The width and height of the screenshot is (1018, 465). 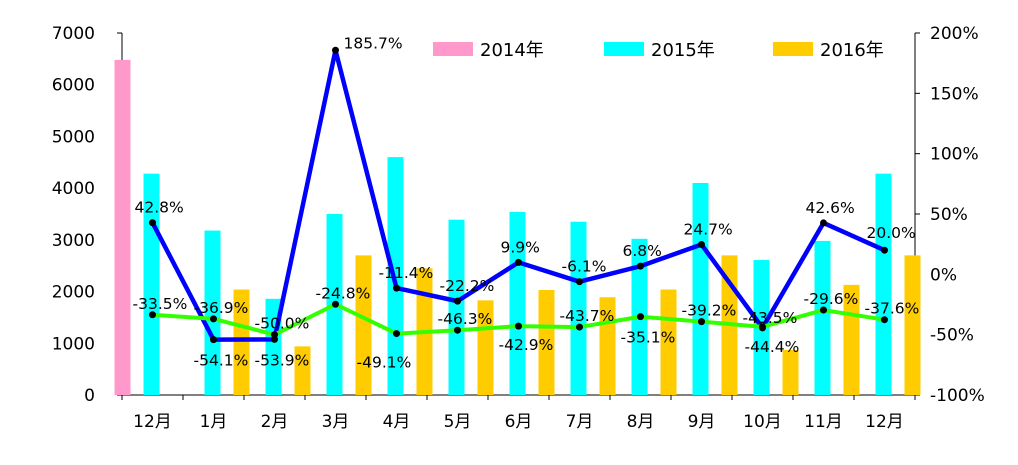 What do you see at coordinates (949, 215) in the screenshot?
I see `y-right-tick-label: 50%` at bounding box center [949, 215].